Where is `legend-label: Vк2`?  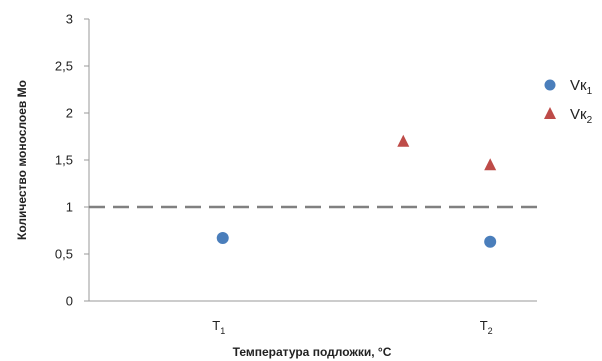 legend-label: Vк2 is located at coordinates (581, 116).